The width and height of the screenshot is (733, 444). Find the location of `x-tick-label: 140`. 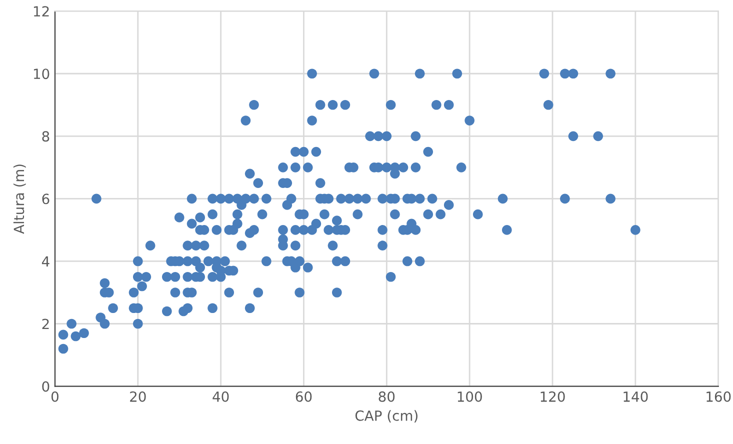

x-tick-label: 140 is located at coordinates (636, 396).